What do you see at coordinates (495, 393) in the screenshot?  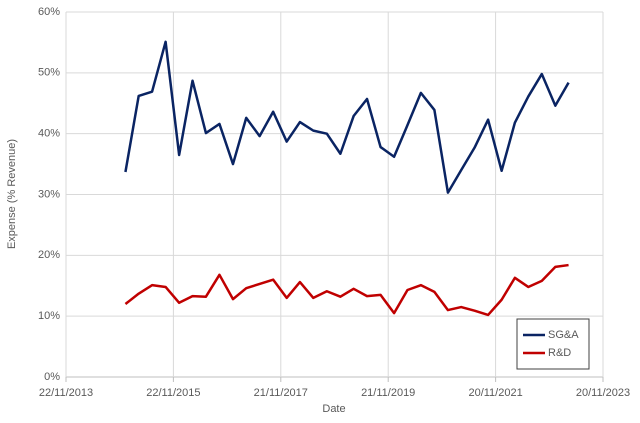 I see `x-tick-label: 20/11/2021` at bounding box center [495, 393].